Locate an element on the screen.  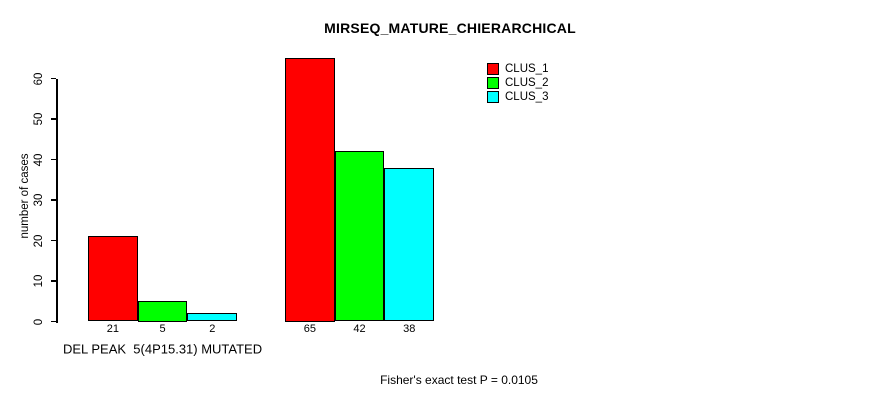
y-axis-tick-label: 30 is located at coordinates (39, 200).